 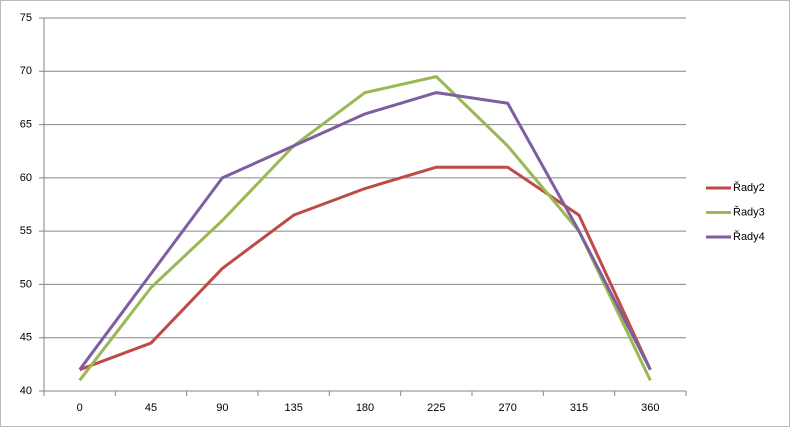 I want to click on x-tick-label: 90, so click(x=222, y=408).